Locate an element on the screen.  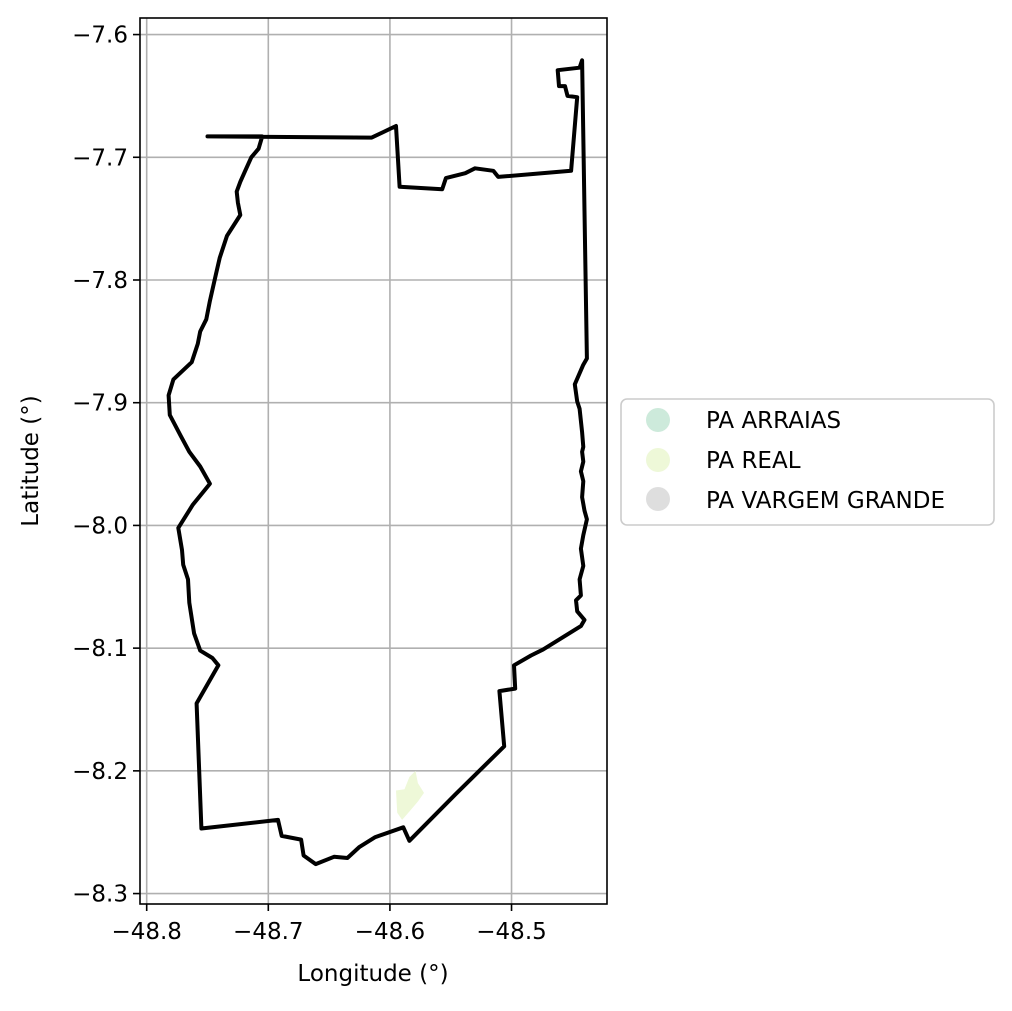
legend: PA ARRAIAS PA REAL PA VARGEM GRANDE is located at coordinates (807, 462).